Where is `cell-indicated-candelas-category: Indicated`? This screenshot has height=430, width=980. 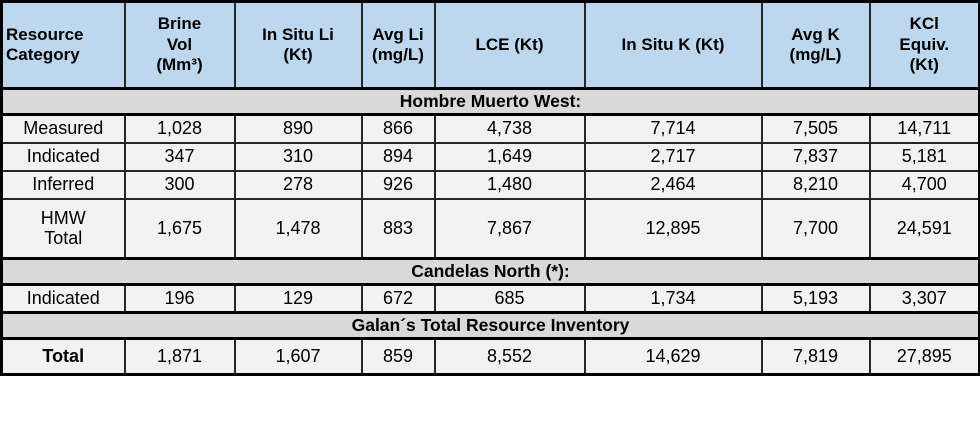
cell-indicated-candelas-category: Indicated is located at coordinates (63, 298).